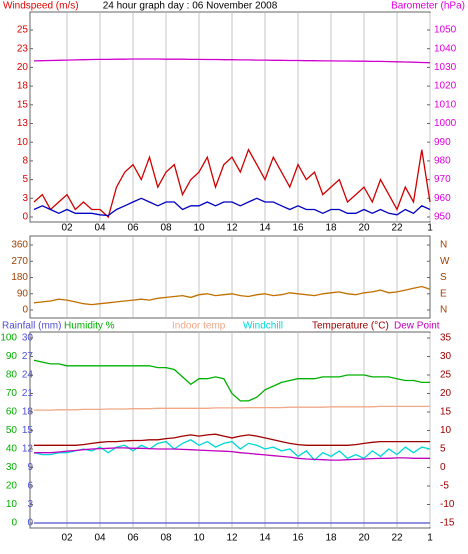 Image resolution: width=468 pixels, height=554 pixels. What do you see at coordinates (89, 326) in the screenshot?
I see `legend-entry: Humidity %` at bounding box center [89, 326].